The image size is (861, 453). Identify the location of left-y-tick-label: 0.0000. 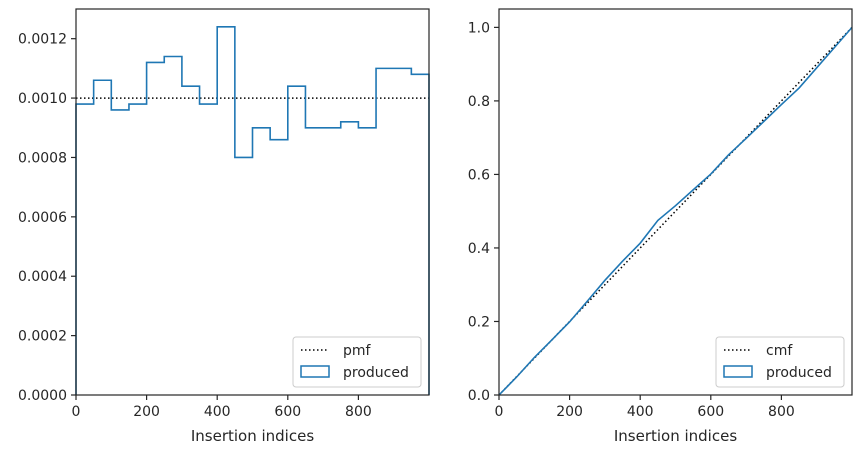
(42, 396).